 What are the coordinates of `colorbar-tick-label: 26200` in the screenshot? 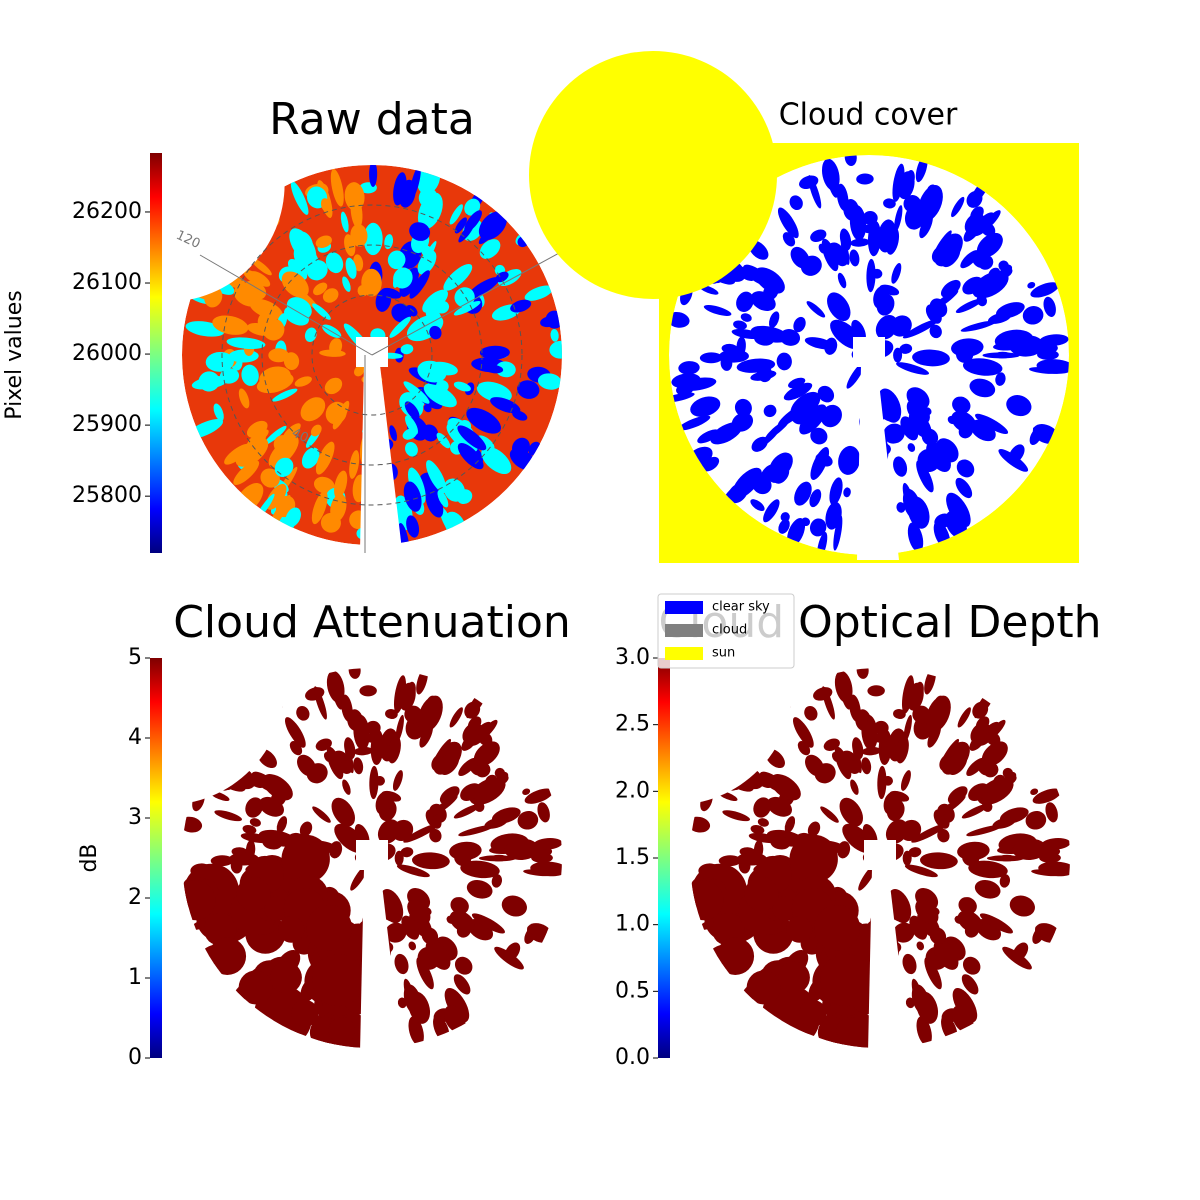 It's located at (107, 211).